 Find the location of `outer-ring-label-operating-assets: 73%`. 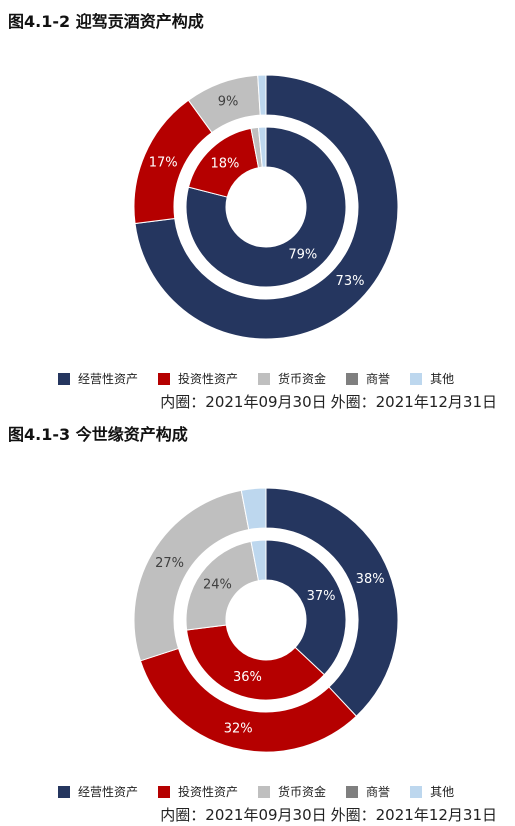

outer-ring-label-operating-assets: 73% is located at coordinates (350, 281).